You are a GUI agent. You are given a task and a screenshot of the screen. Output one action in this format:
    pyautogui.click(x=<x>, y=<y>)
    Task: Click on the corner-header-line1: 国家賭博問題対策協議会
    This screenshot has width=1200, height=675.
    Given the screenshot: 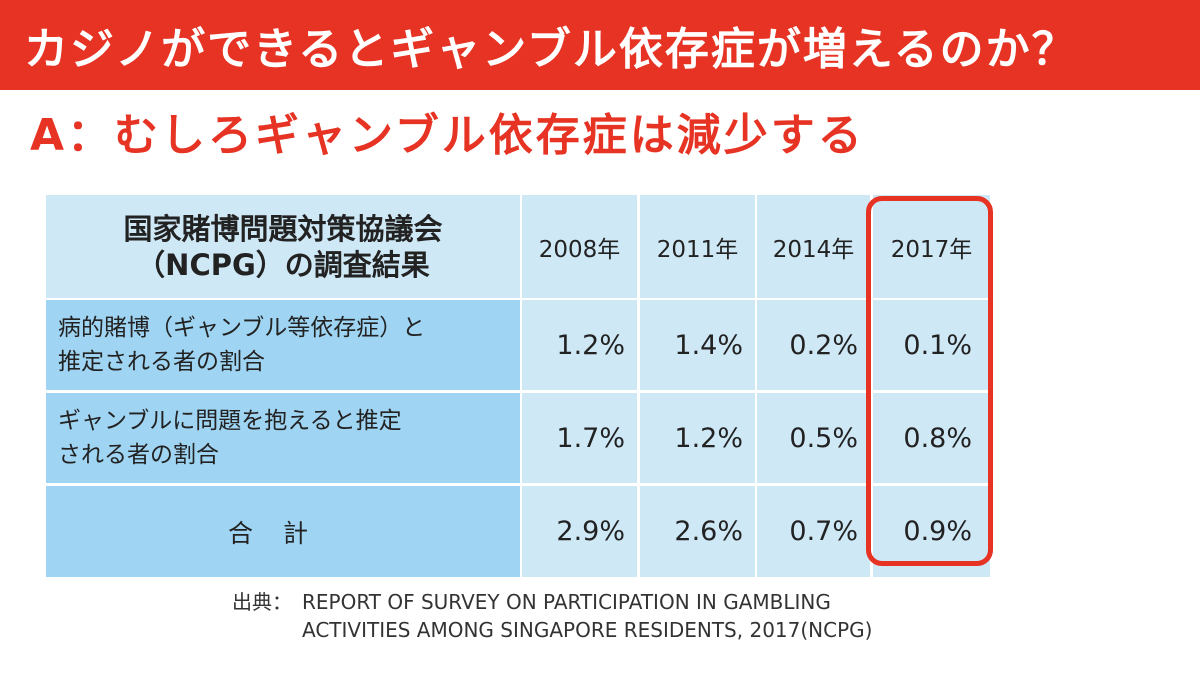 What is the action you would take?
    pyautogui.click(x=283, y=228)
    